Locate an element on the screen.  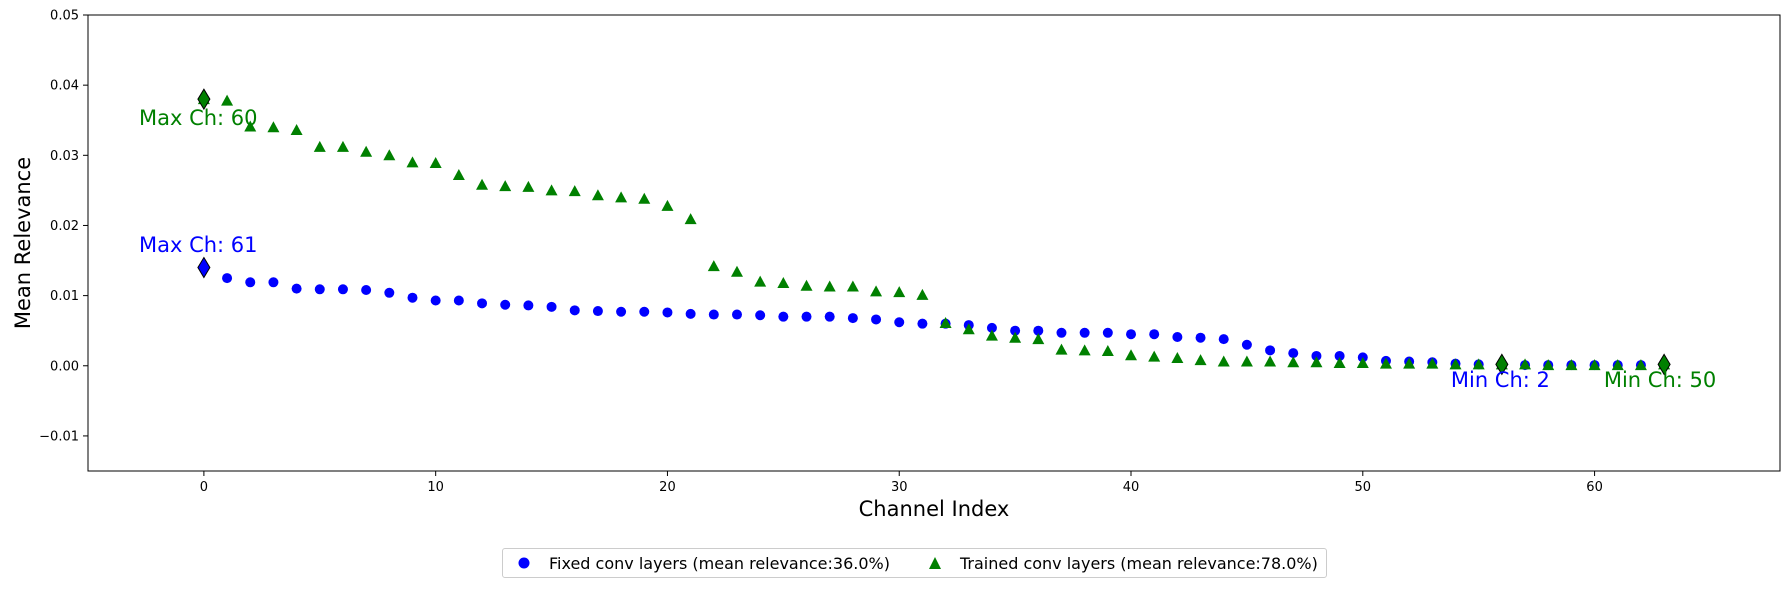
extreme-annotation: Min Ch: 50 is located at coordinates (1660, 380).